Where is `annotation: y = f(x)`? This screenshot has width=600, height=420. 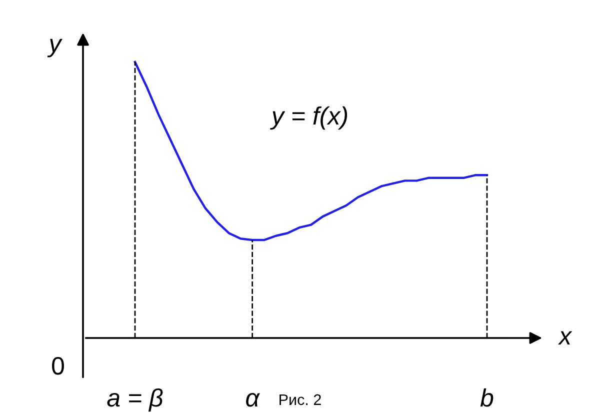
annotation: y = f(x) is located at coordinates (309, 118).